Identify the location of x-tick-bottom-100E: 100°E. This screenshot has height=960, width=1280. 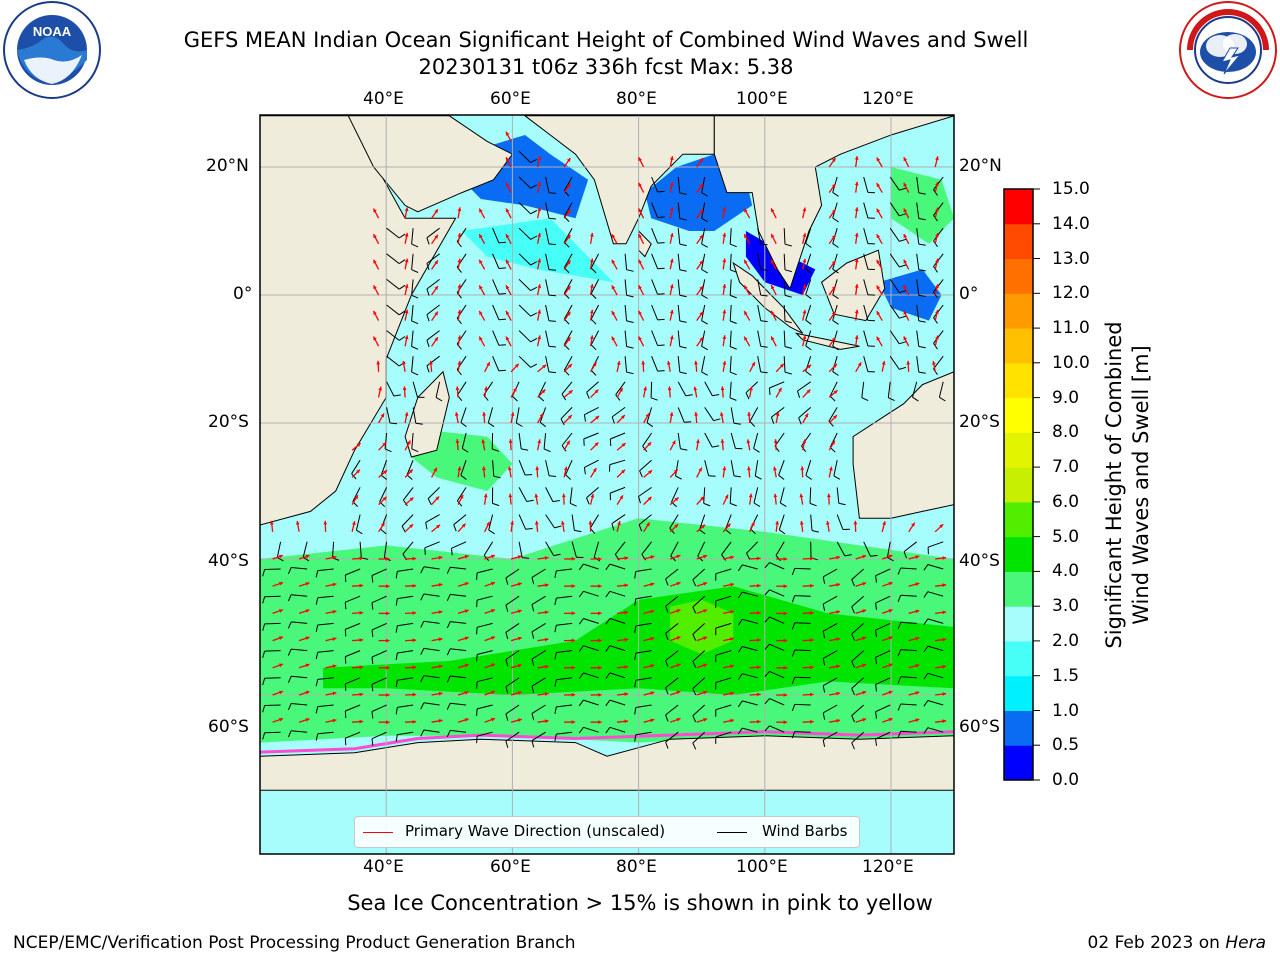
(762, 867).